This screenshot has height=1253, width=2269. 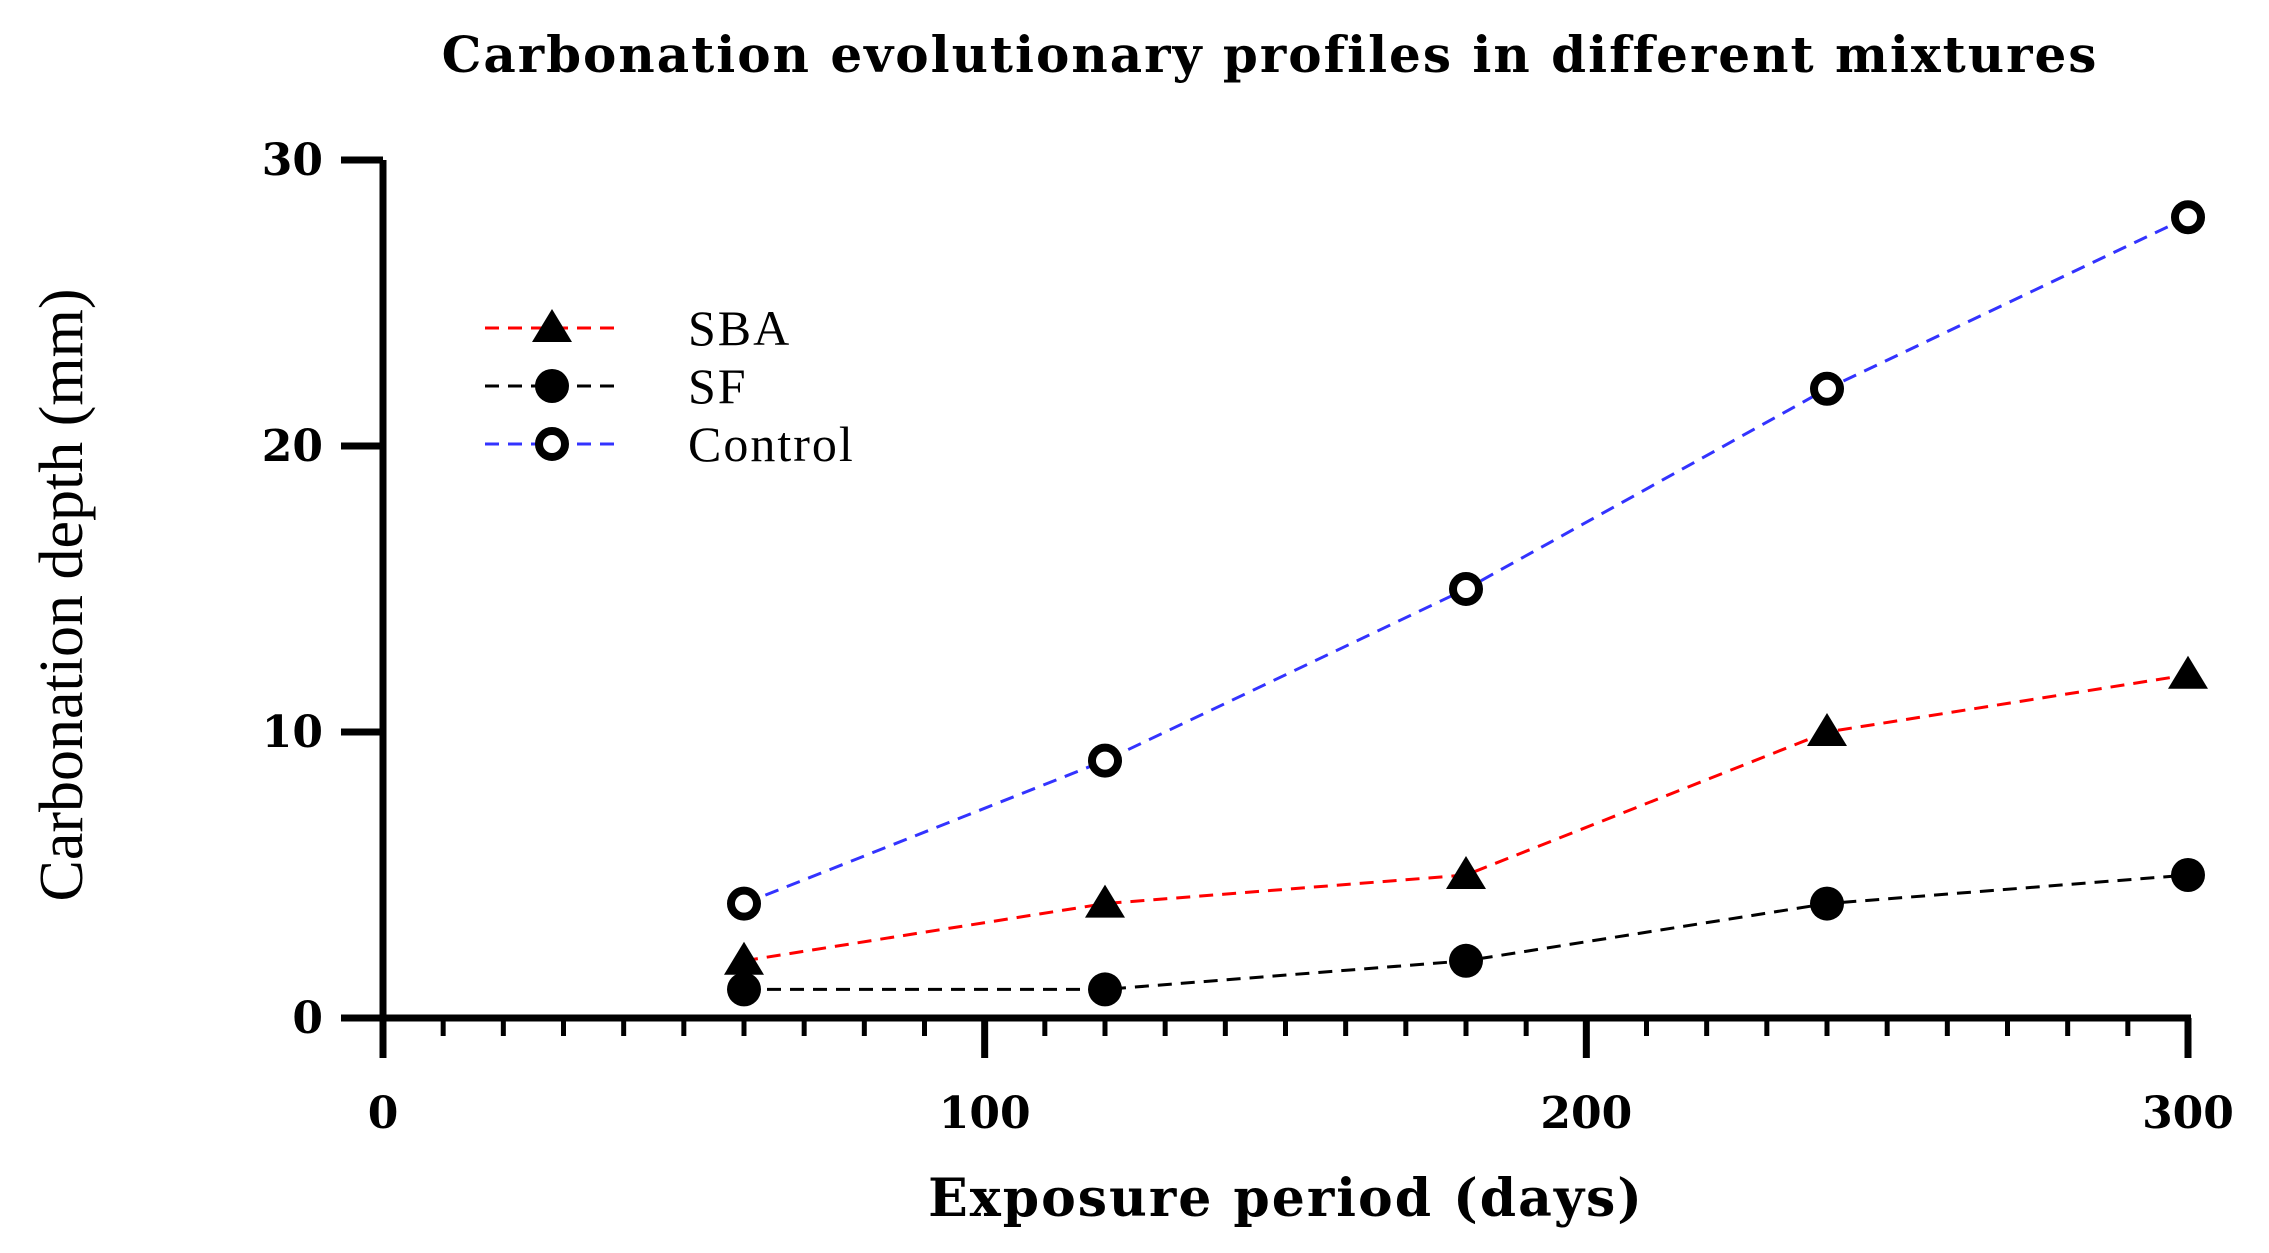 What do you see at coordinates (552, 386) in the screenshot?
I see `legend-marker-sf` at bounding box center [552, 386].